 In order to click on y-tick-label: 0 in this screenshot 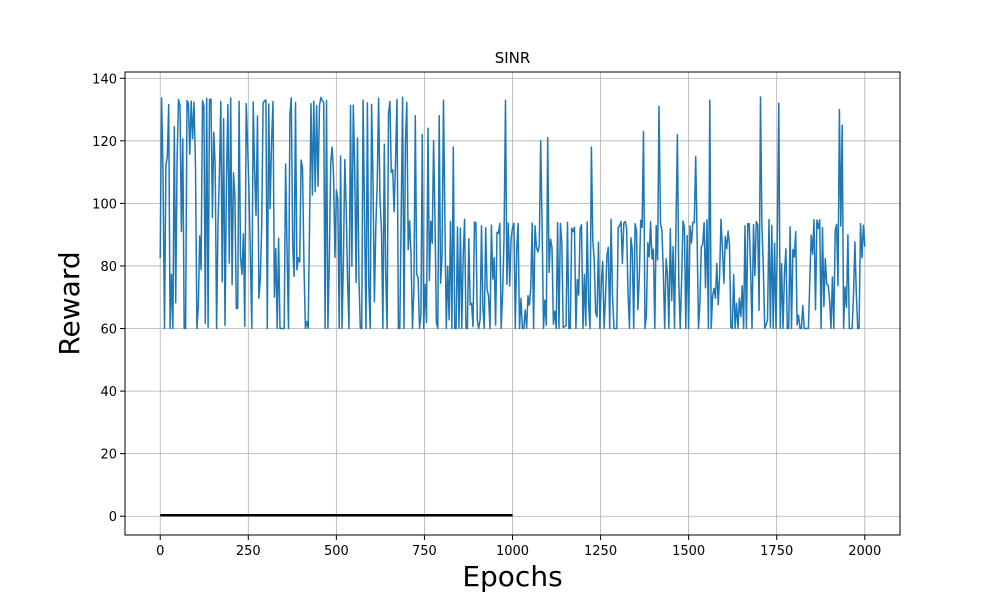, I will do `click(113, 517)`.